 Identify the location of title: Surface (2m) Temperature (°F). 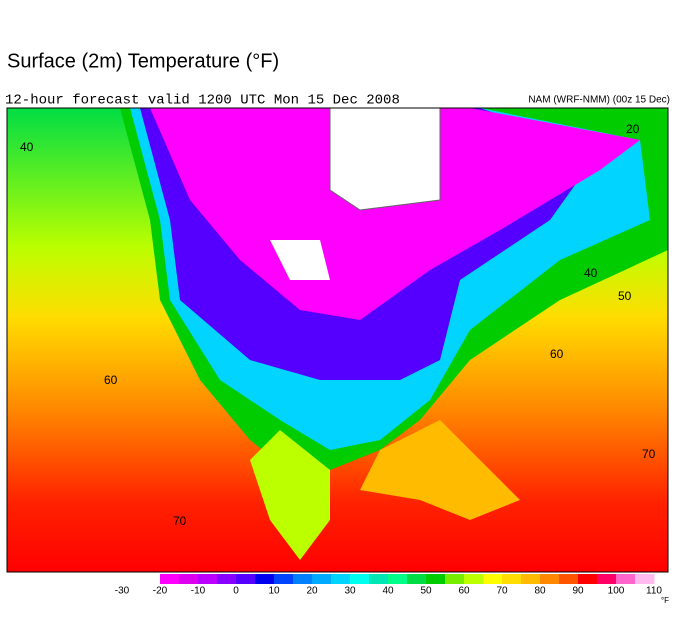
(143, 61).